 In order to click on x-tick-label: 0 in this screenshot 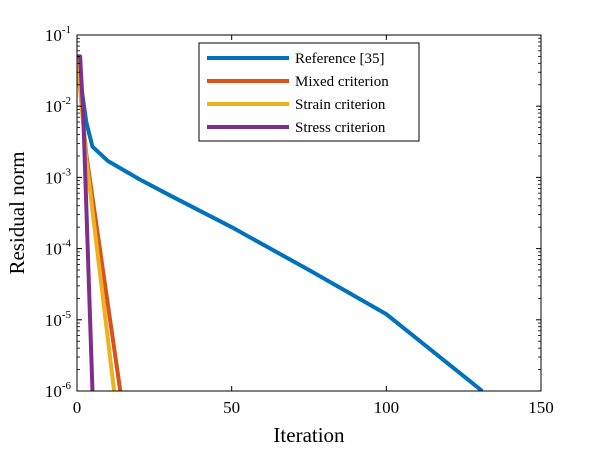, I will do `click(77, 407)`.